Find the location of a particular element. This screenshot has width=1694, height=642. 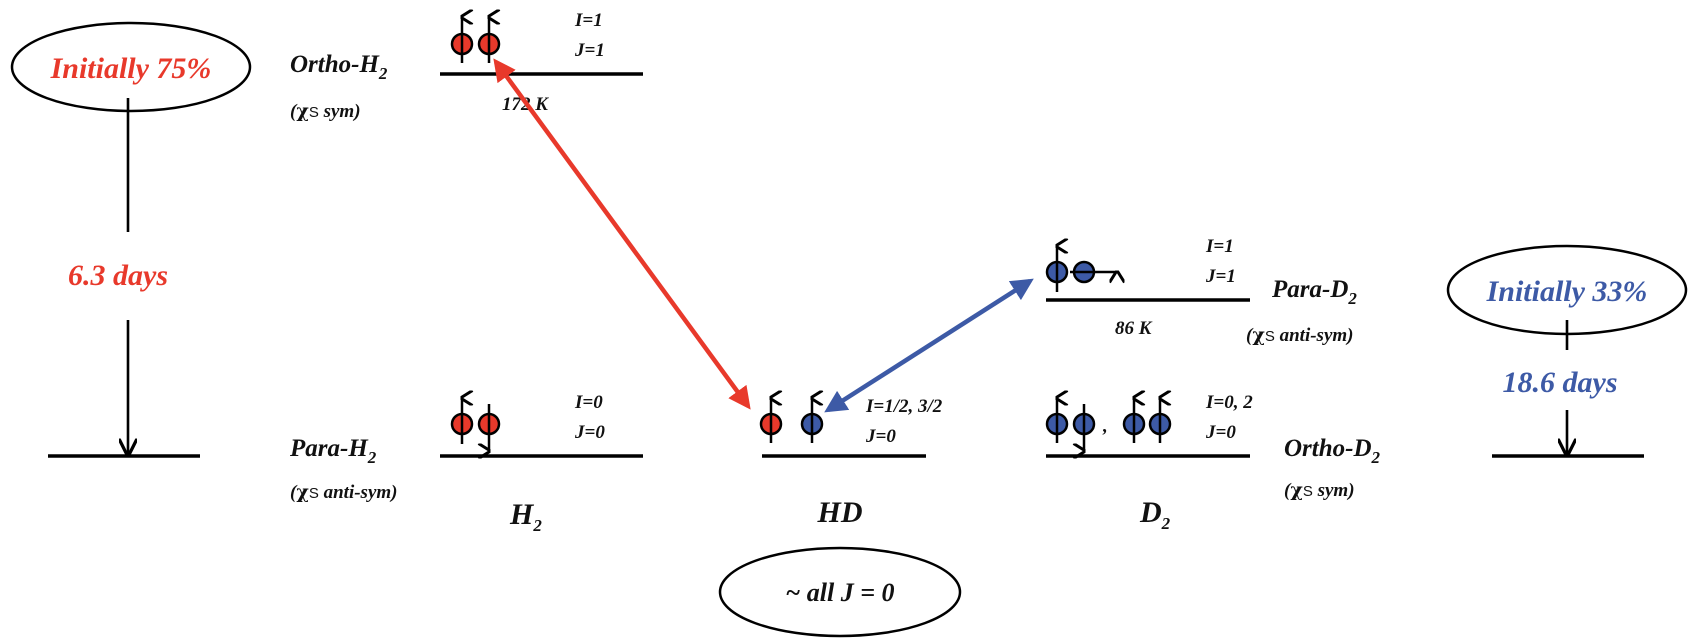

initial-ellipse-left is located at coordinates (131, 67).